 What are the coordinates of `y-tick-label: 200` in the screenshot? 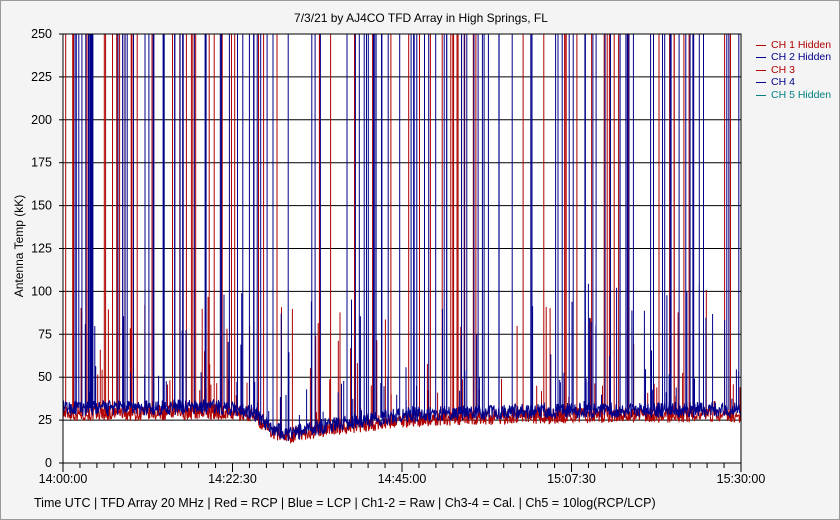 It's located at (41, 120).